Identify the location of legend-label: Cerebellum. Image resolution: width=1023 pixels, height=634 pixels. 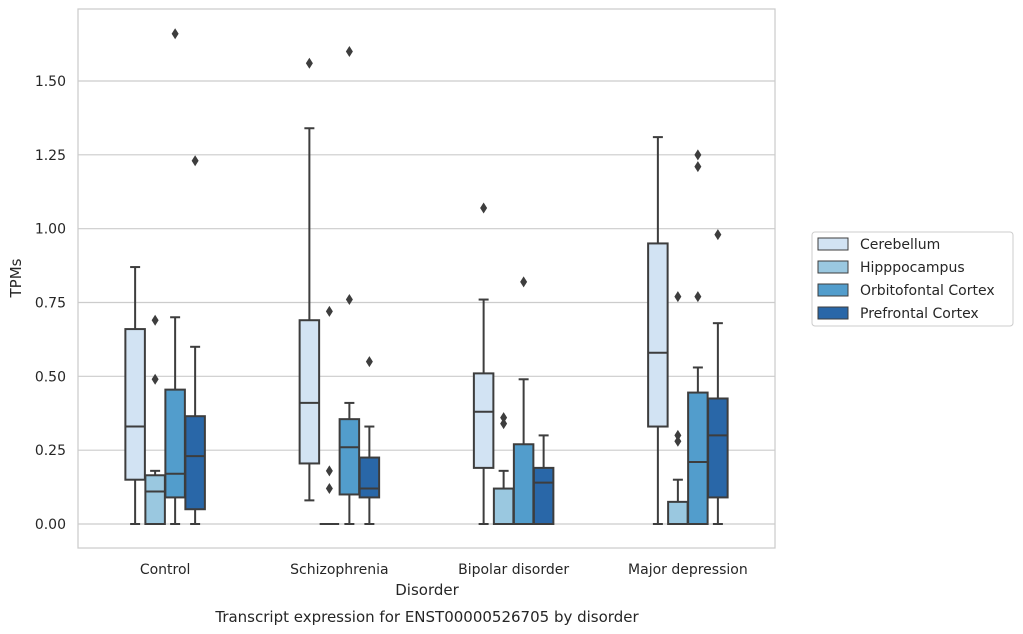
(900, 245).